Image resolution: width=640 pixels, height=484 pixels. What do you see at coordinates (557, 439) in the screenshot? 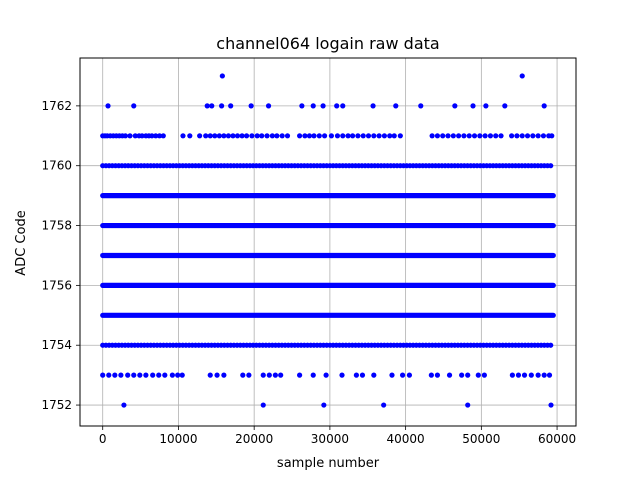
I see `x-tick-label: 60000` at bounding box center [557, 439].